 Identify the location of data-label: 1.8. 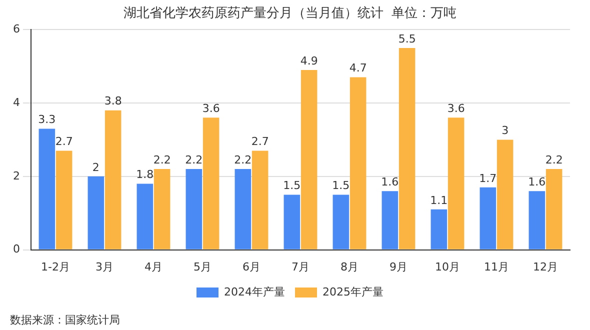
(145, 175).